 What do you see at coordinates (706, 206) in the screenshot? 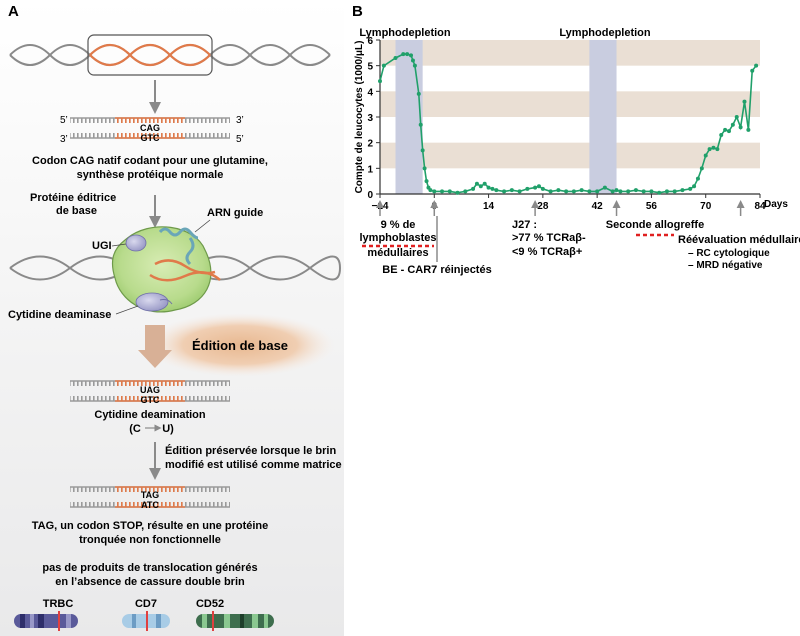
I see `x-tick-label-6: 70` at bounding box center [706, 206].